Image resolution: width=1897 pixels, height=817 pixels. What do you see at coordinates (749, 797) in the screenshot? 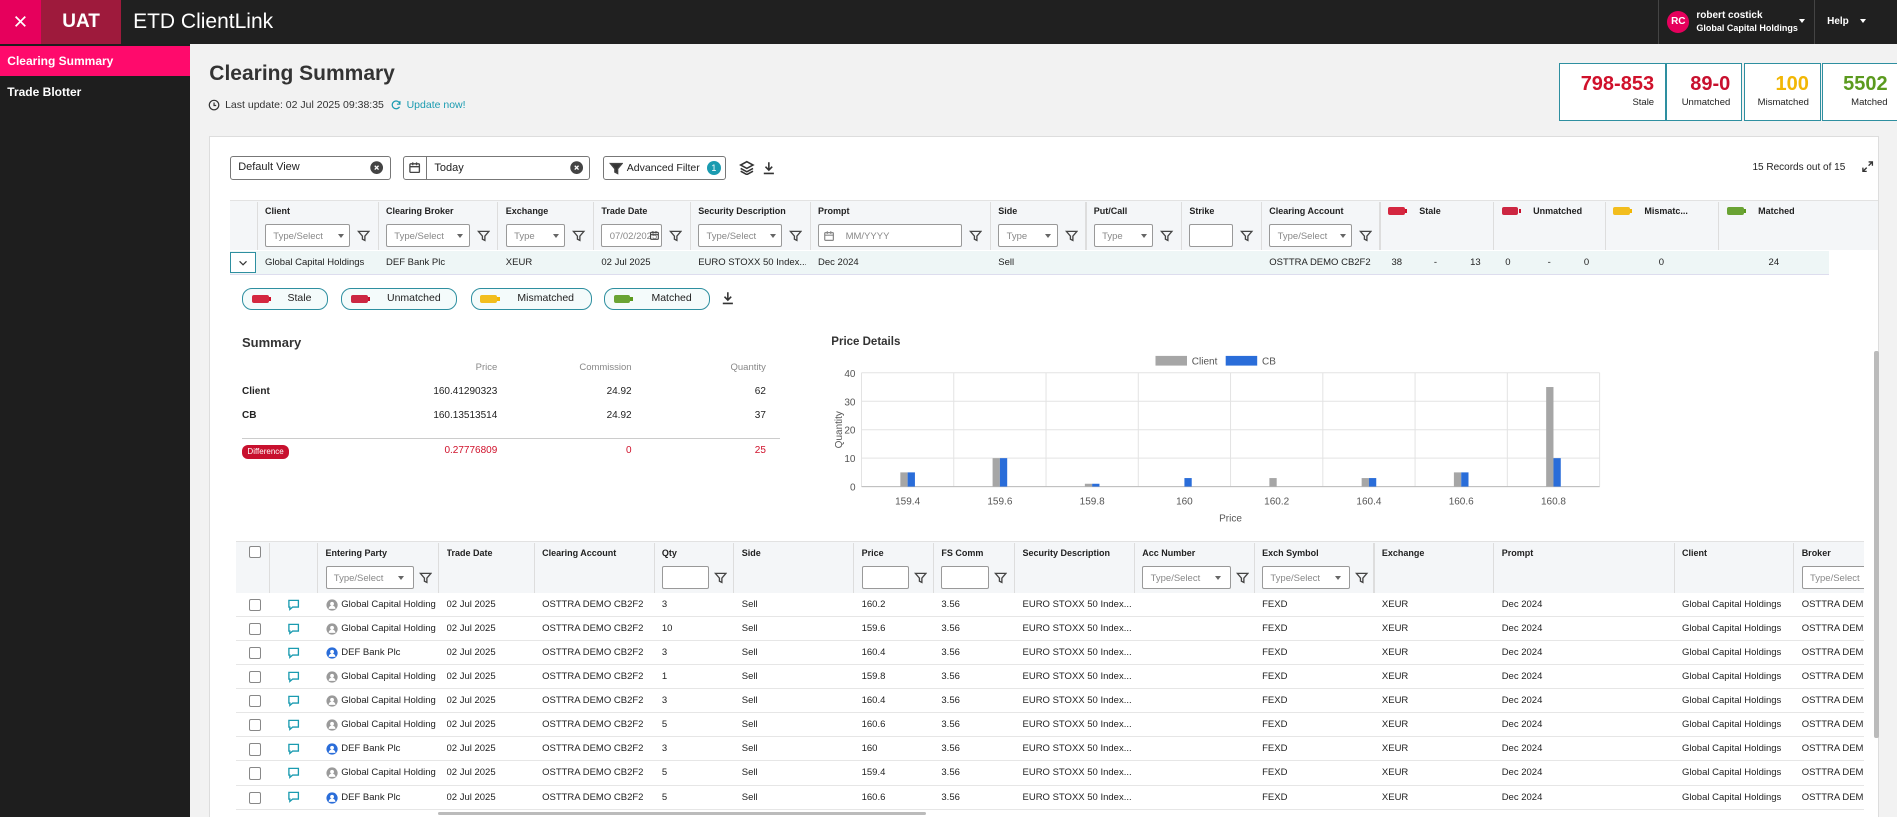
I see `trade-cell: Sell` at bounding box center [749, 797].